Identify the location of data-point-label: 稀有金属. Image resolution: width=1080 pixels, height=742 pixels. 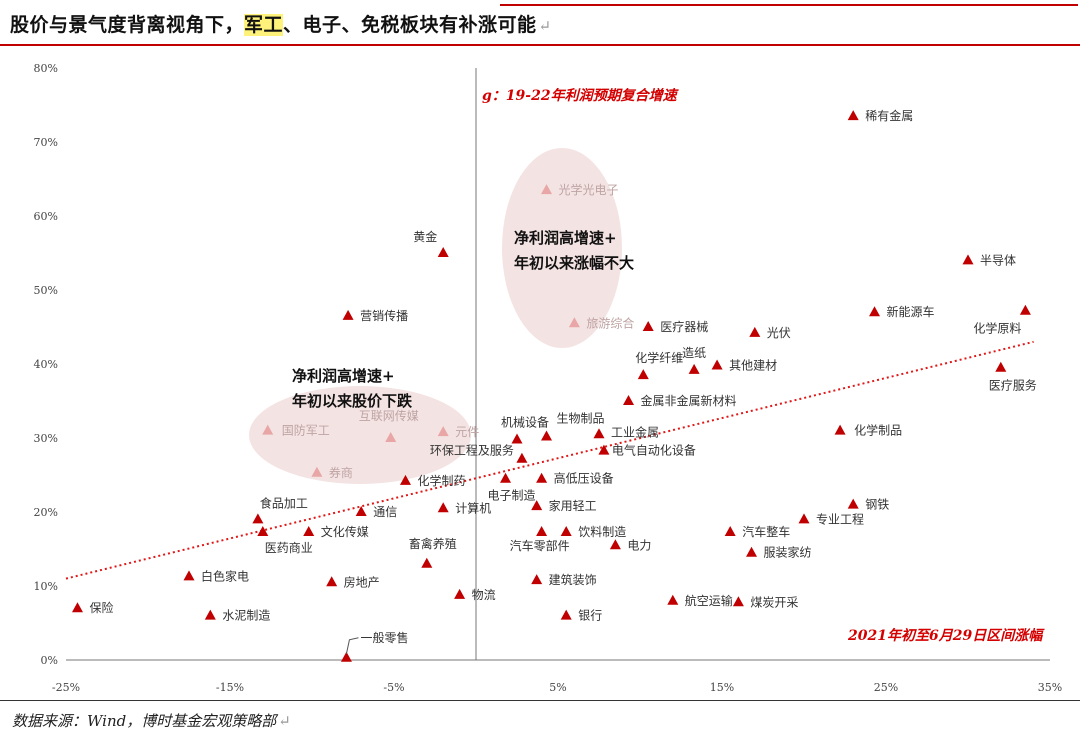
(889, 115).